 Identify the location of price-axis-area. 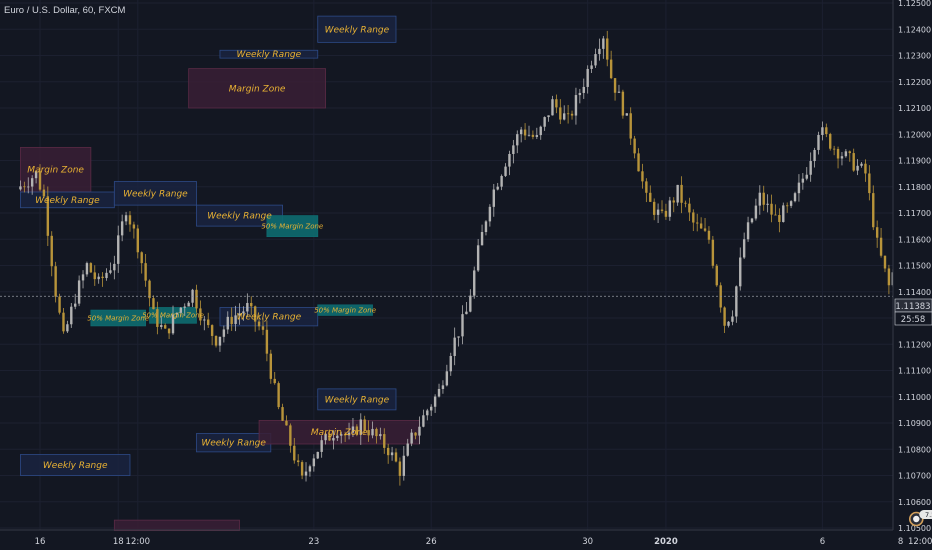
(912, 275).